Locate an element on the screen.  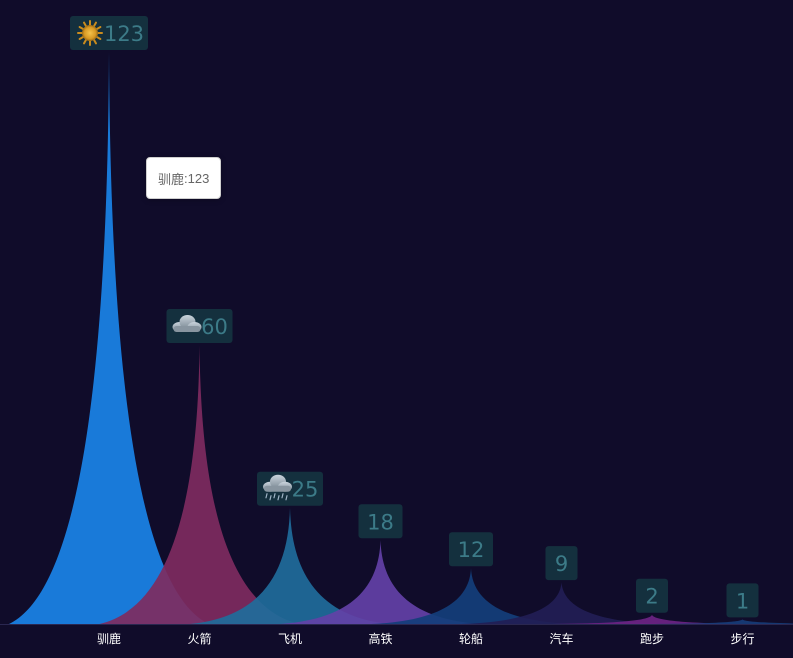
tooltip: 驯鹿: 123 is located at coordinates (184, 178).